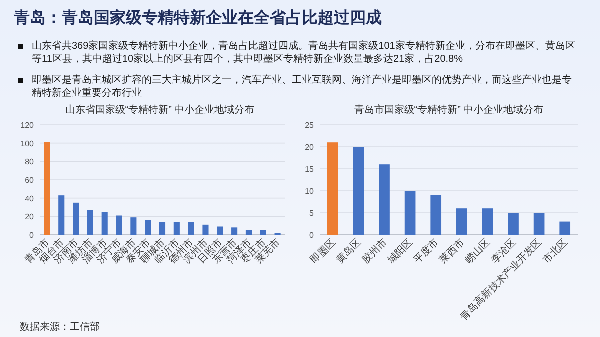  I want to click on y-tick-label: 10, so click(310, 191).